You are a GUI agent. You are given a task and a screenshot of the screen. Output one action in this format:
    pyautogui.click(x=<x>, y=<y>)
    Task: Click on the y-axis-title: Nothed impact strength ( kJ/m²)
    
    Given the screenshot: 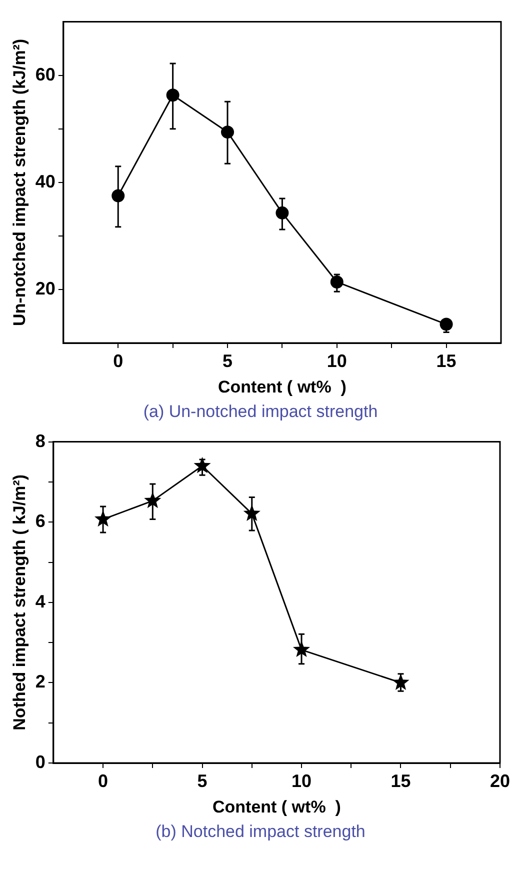 What is the action you would take?
    pyautogui.click(x=19, y=602)
    